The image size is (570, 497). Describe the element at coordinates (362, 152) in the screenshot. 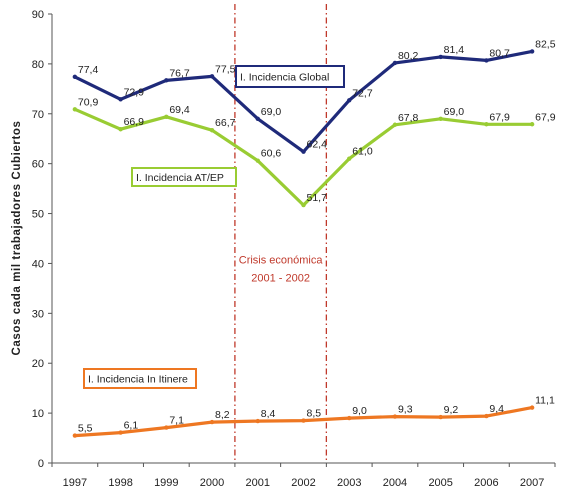

I see `data-label: 61,0` at that location.